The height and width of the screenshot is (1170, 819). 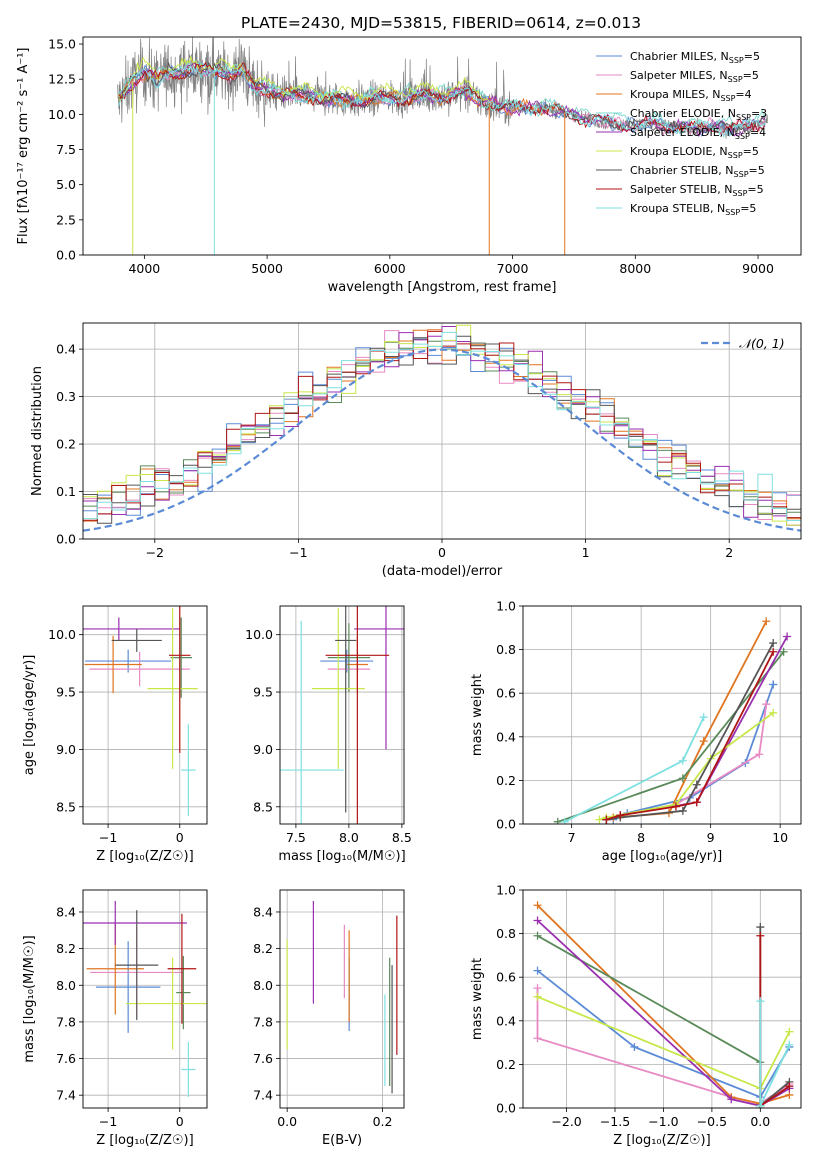 I want to click on massweight_vs_age-plot-area, so click(x=672, y=720).